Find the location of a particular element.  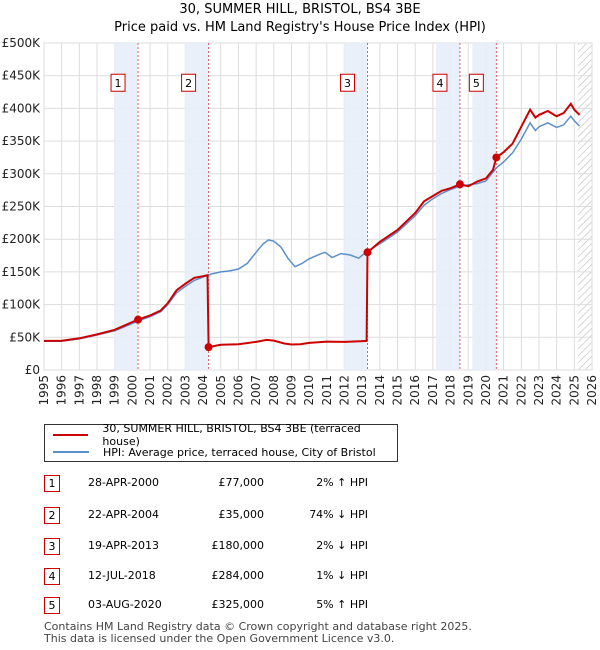

sales-table-row: 1 28-APR-2000 £77,000 2% ↑ HPI is located at coordinates (314, 484).